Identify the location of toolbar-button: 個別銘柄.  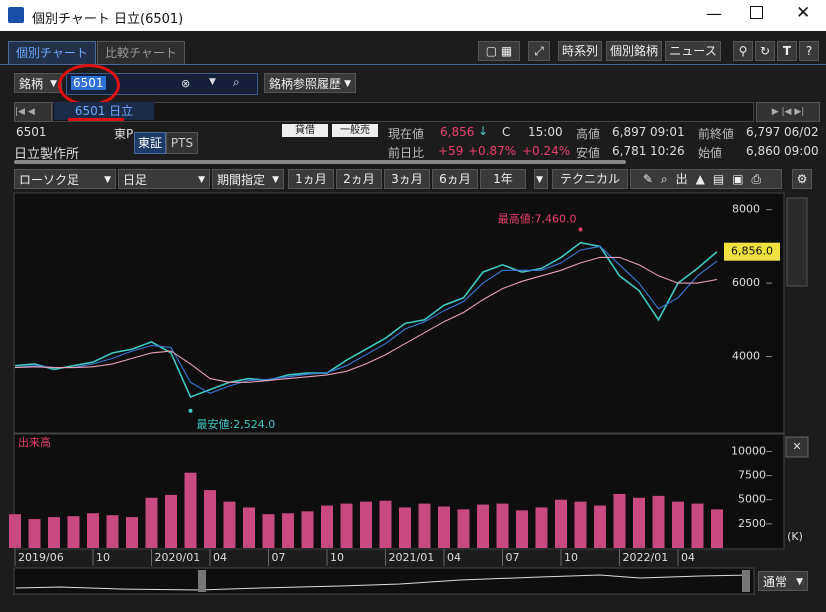
(634, 51).